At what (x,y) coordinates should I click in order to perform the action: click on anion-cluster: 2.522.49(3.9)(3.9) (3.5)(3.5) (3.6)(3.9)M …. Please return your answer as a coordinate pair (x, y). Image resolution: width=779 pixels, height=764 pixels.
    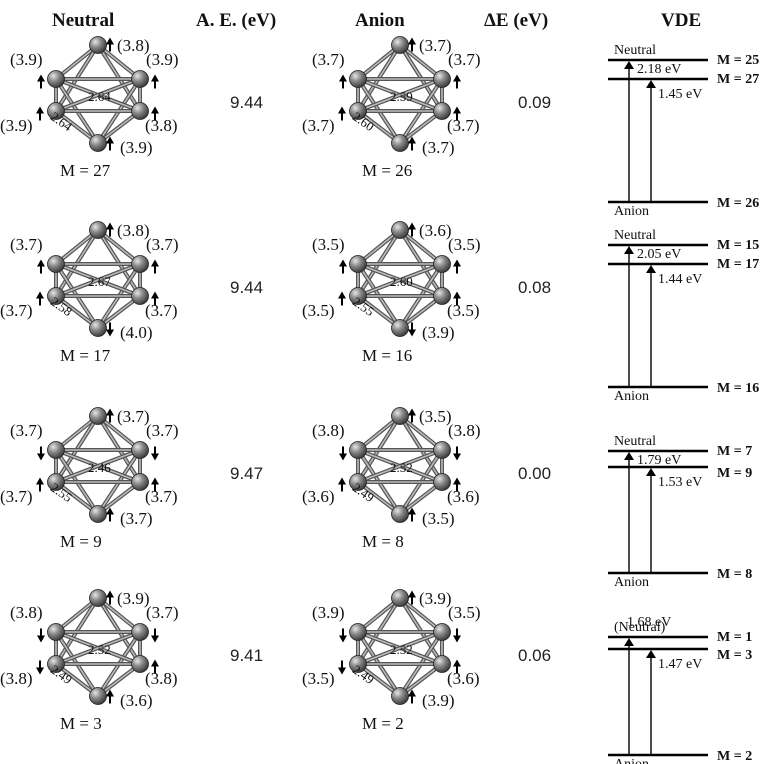
    Looking at the image, I should click on (391, 661).